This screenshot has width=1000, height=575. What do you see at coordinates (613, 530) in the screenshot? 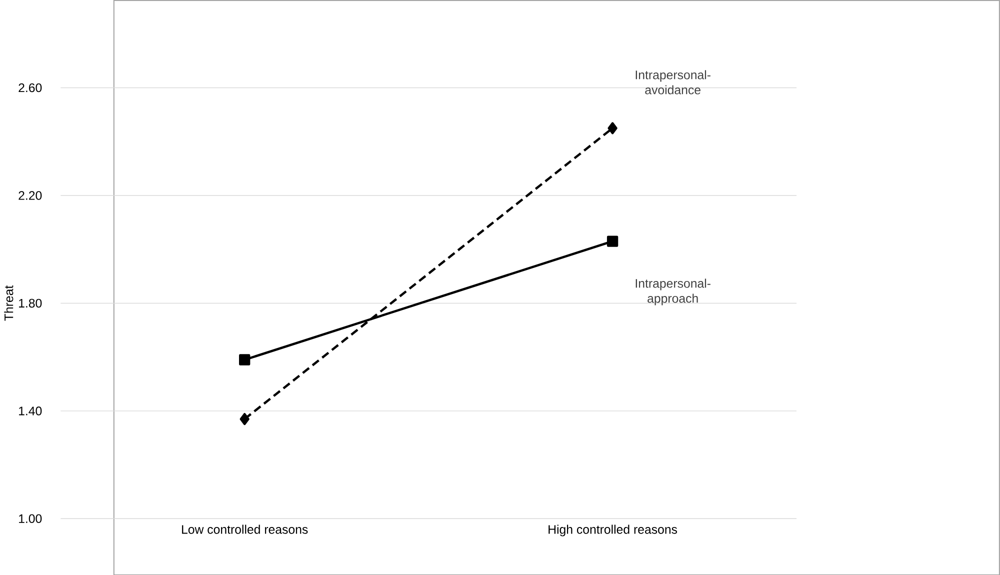
I see `x-tick-label: High controlled reasons` at bounding box center [613, 530].